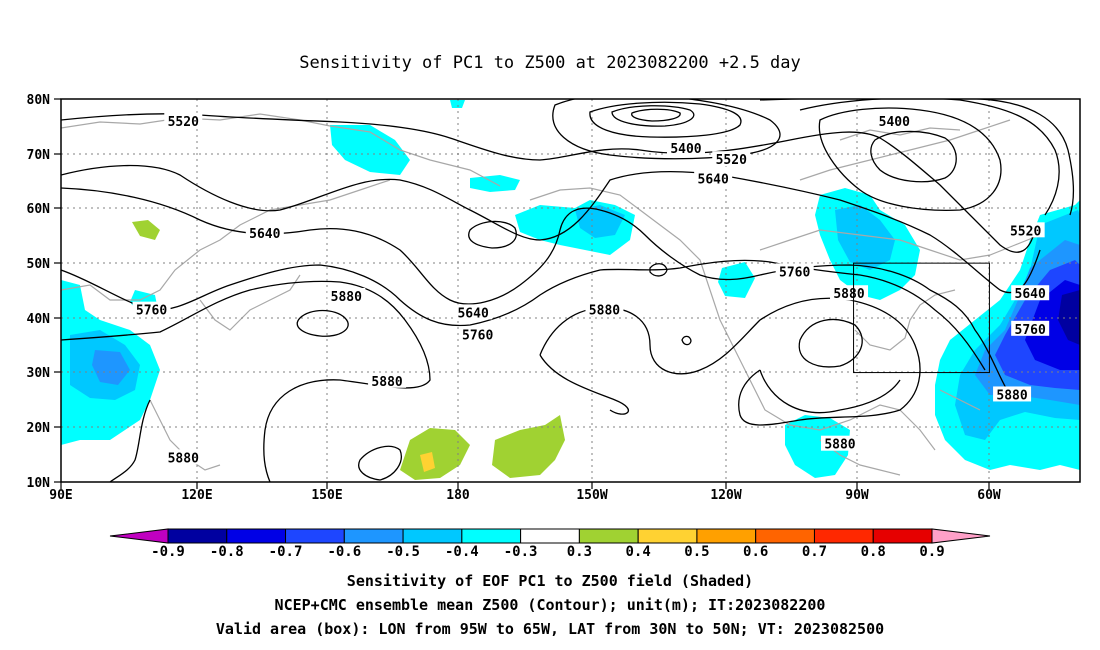 This screenshot has width=1100, height=650. I want to click on lon-tick-label: 120W, so click(725, 495).